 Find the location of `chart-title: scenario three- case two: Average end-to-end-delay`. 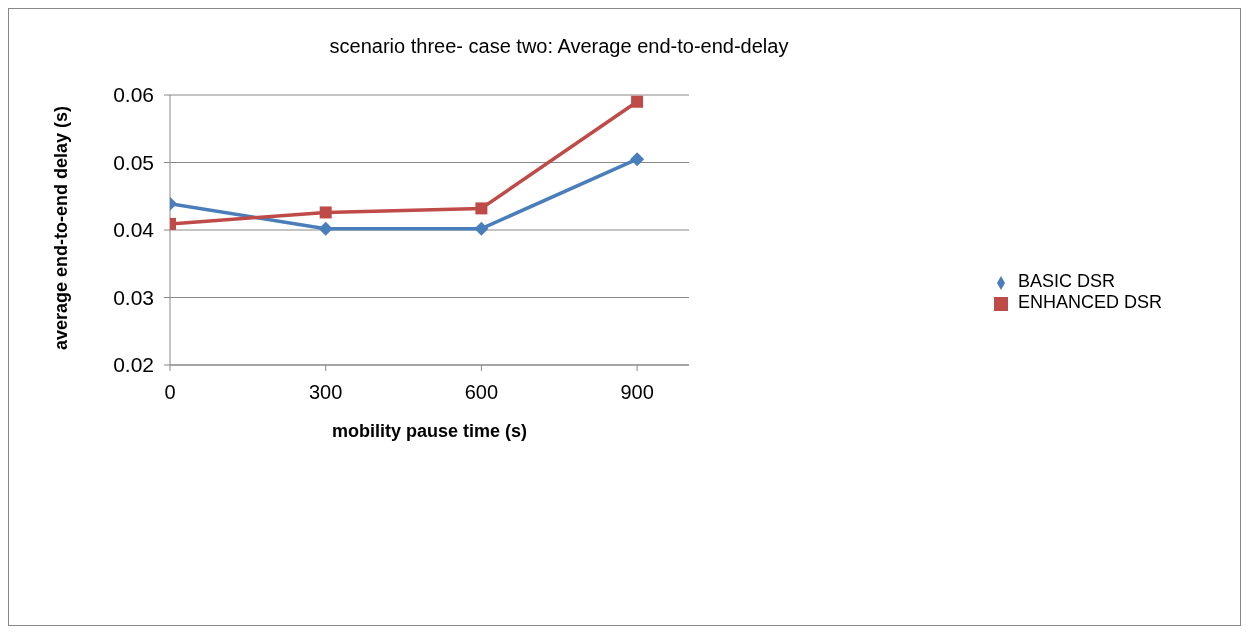

chart-title: scenario three- case two: Average end-to-end-delay is located at coordinates (559, 46).